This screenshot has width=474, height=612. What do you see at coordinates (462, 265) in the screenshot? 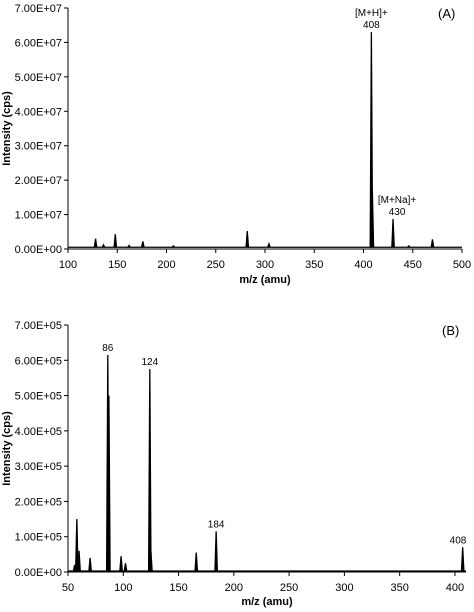
I see `x-tick-label: 500` at bounding box center [462, 265].